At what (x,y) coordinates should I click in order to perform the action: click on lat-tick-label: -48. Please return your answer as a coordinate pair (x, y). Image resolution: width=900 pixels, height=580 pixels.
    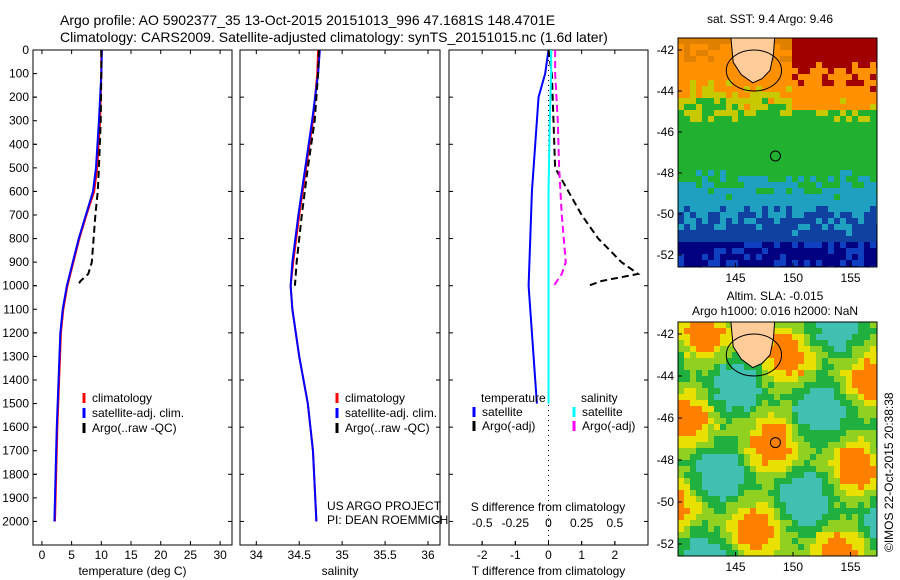
    Looking at the image, I should click on (666, 173).